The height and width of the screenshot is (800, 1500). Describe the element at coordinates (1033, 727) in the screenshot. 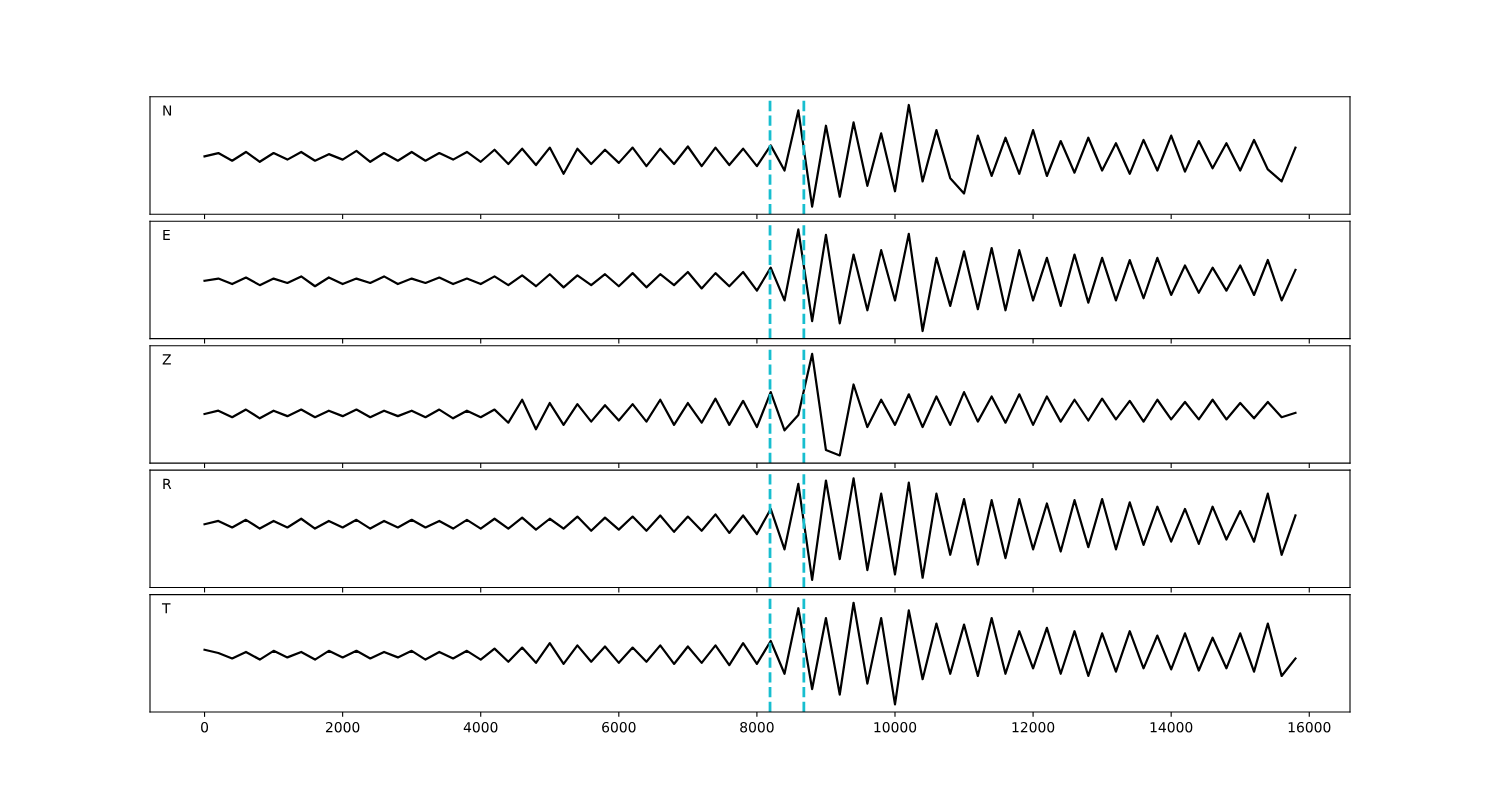

I see `x-tick-label: 12000` at that location.